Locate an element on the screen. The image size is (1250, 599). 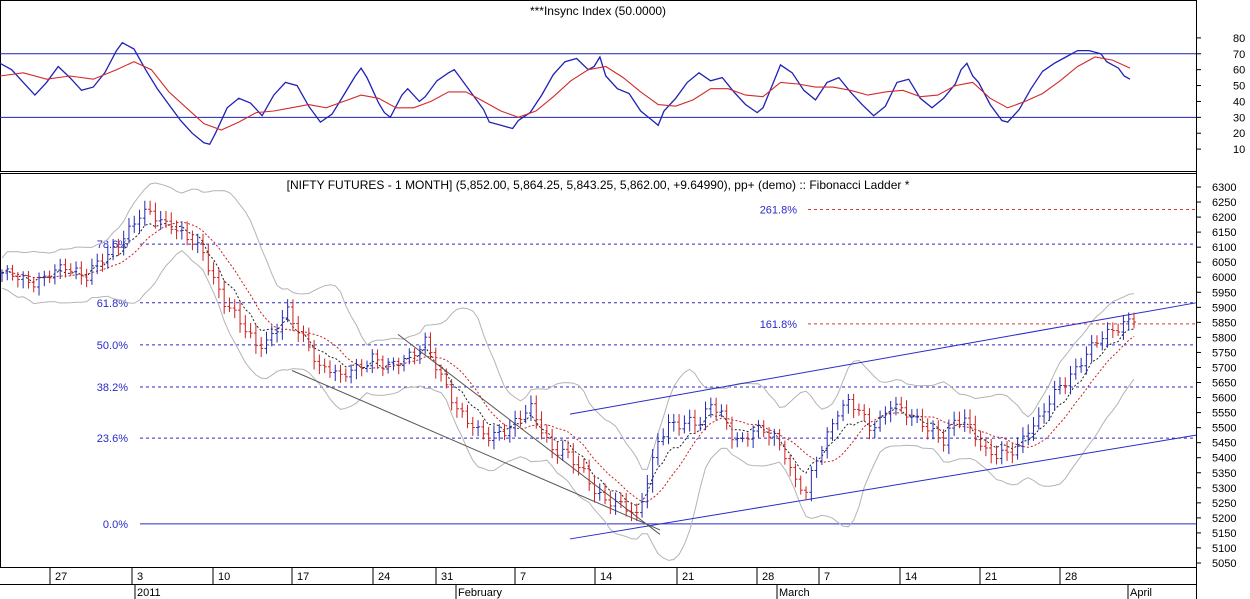
price-tick-label: 5850 is located at coordinates (1224, 323).